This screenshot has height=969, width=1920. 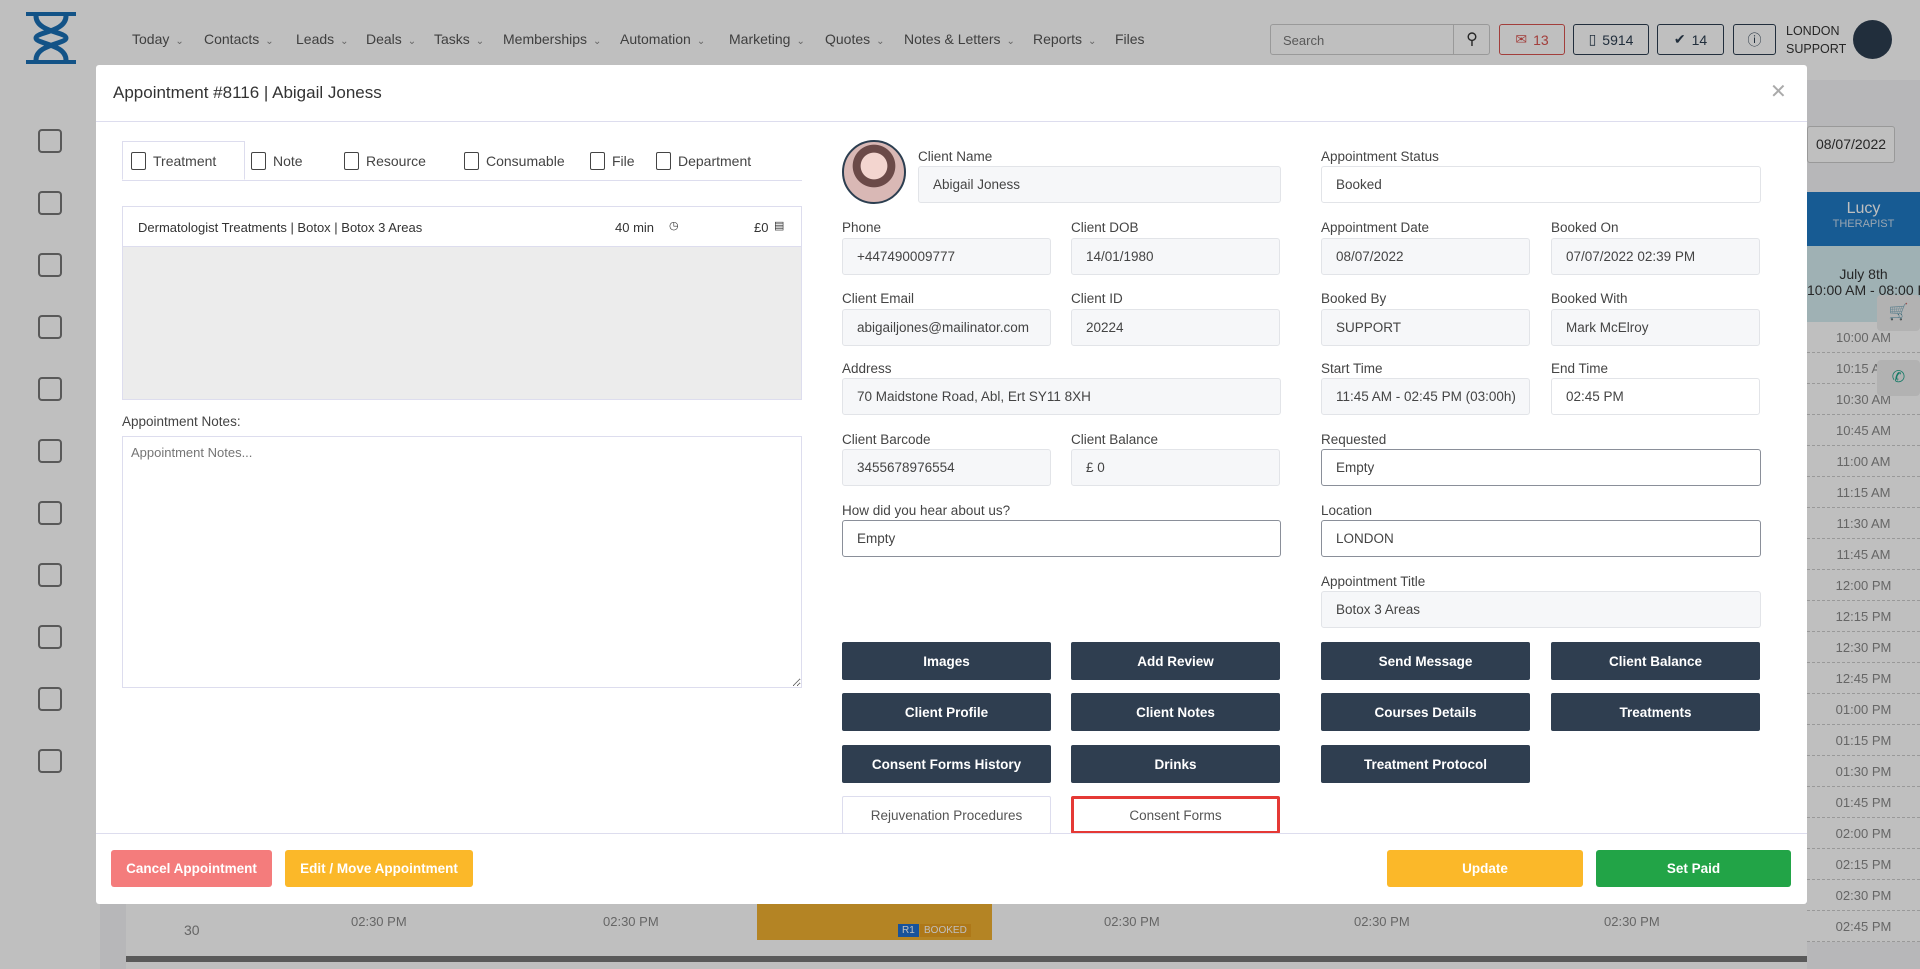 I want to click on messages-button: ✉ 13, so click(x=1532, y=39).